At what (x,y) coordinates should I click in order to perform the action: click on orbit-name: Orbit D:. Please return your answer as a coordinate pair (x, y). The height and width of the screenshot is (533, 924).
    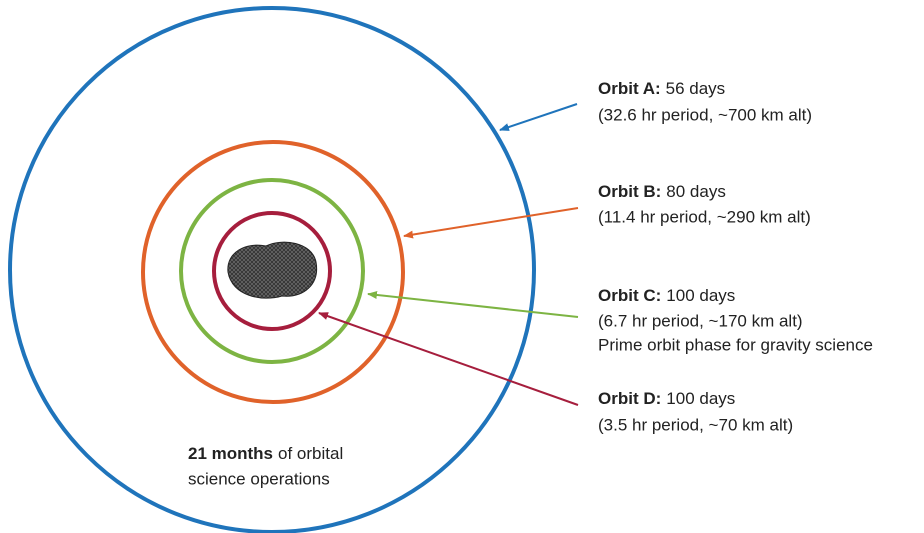
    Looking at the image, I should click on (629, 398).